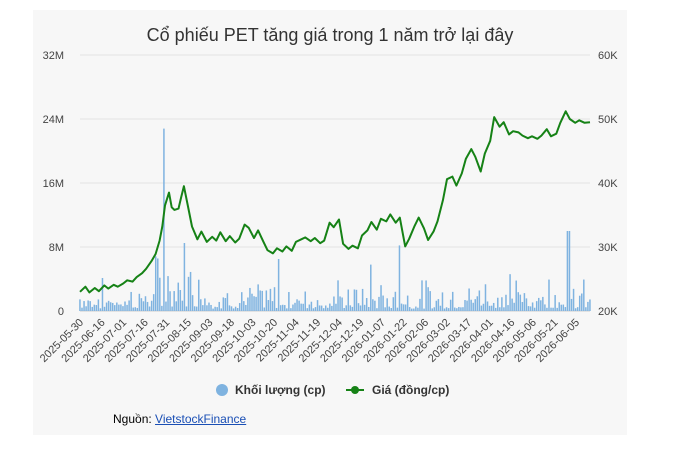 The width and height of the screenshot is (684, 455). Describe the element at coordinates (608, 312) in the screenshot. I see `y-right-tick-label: 20K` at that location.